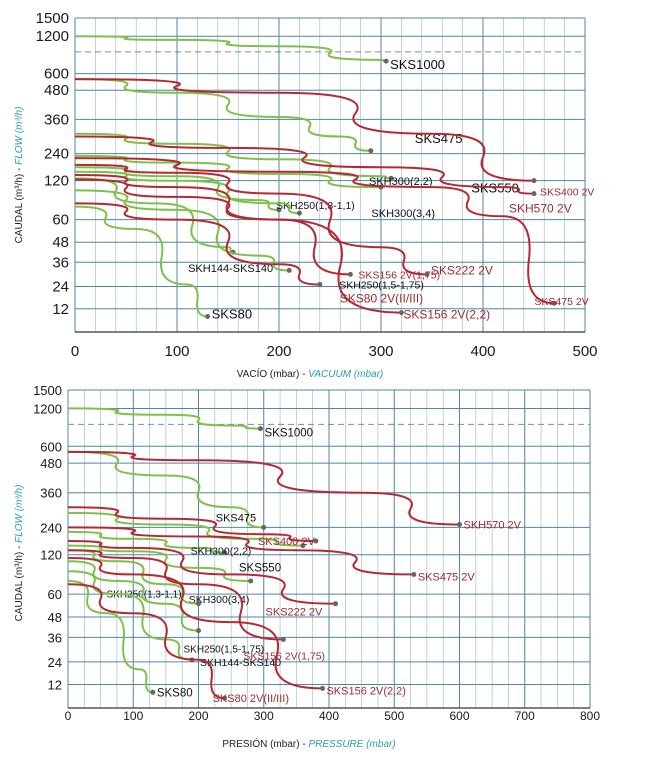 This screenshot has height=768, width=647. What do you see at coordinates (272, 373) in the screenshot?
I see `x-axis-title-es: VACÍO (mbar) -` at bounding box center [272, 373].